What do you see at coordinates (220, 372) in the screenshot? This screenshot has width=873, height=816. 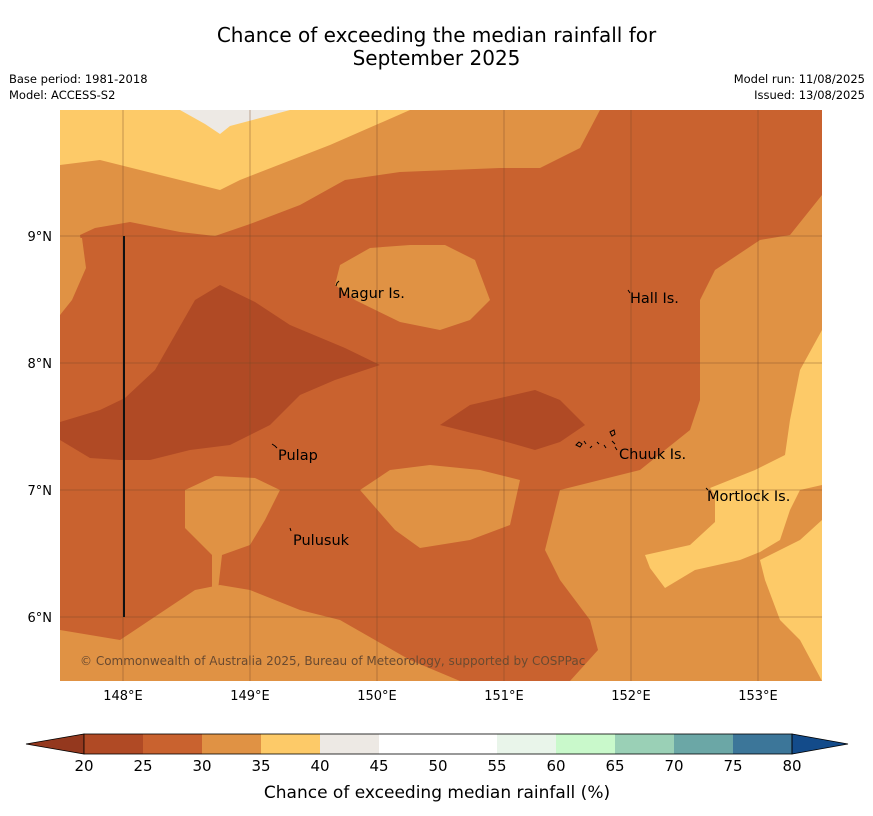 I see `zone-20-25-west` at bounding box center [220, 372].